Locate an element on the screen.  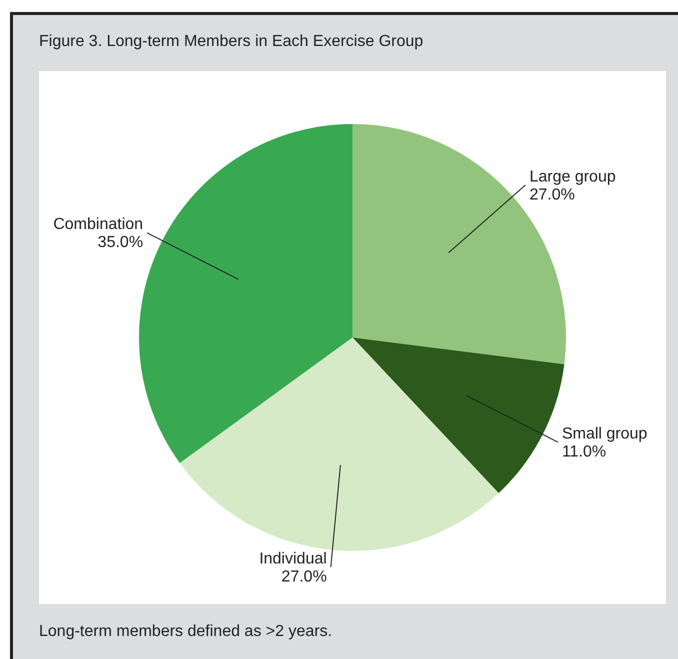
data-label: 11.0% is located at coordinates (584, 452).